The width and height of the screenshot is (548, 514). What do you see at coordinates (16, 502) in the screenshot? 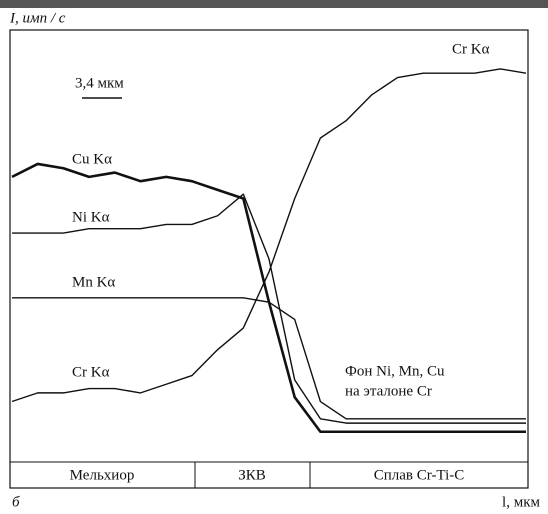
I see `panel-label: б` at bounding box center [16, 502].